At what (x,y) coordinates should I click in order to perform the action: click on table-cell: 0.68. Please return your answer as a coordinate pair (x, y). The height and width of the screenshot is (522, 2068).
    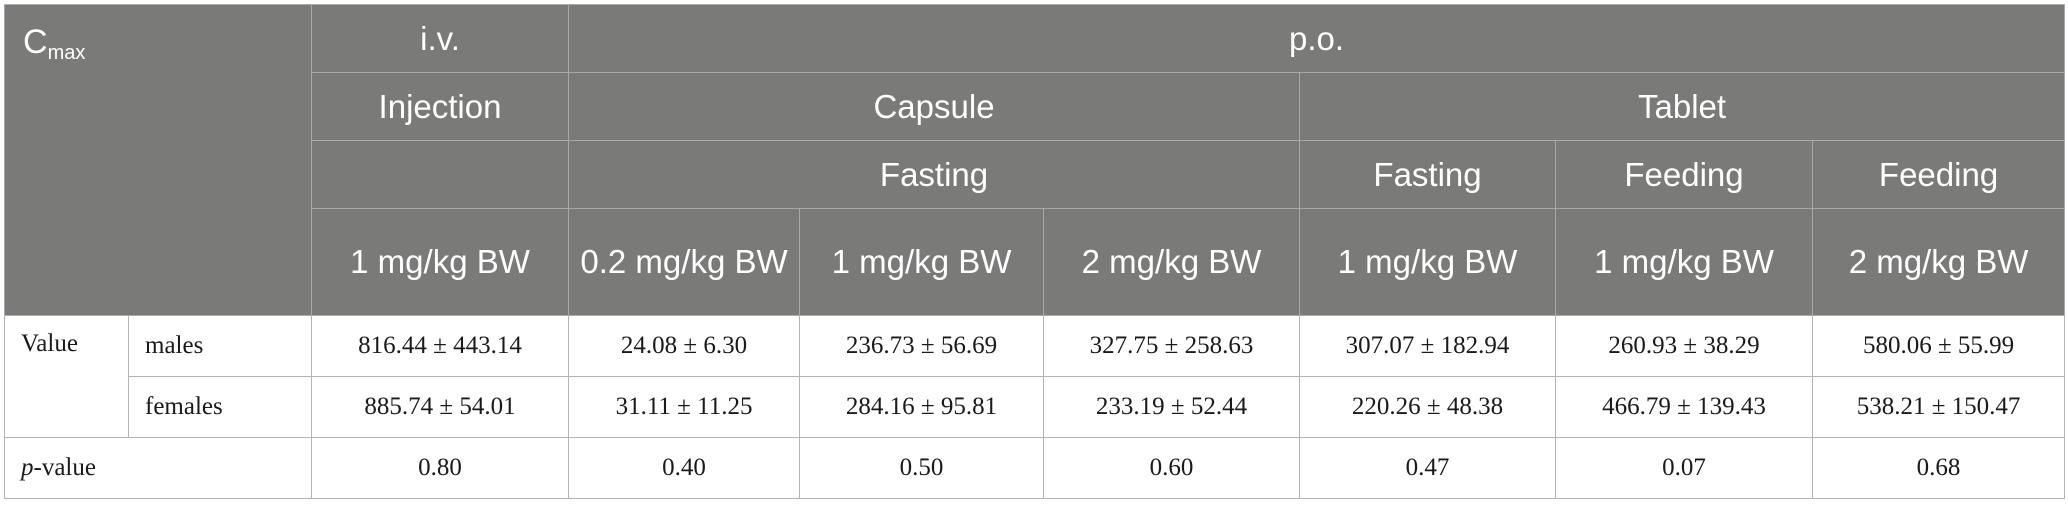
    Looking at the image, I should click on (1939, 468).